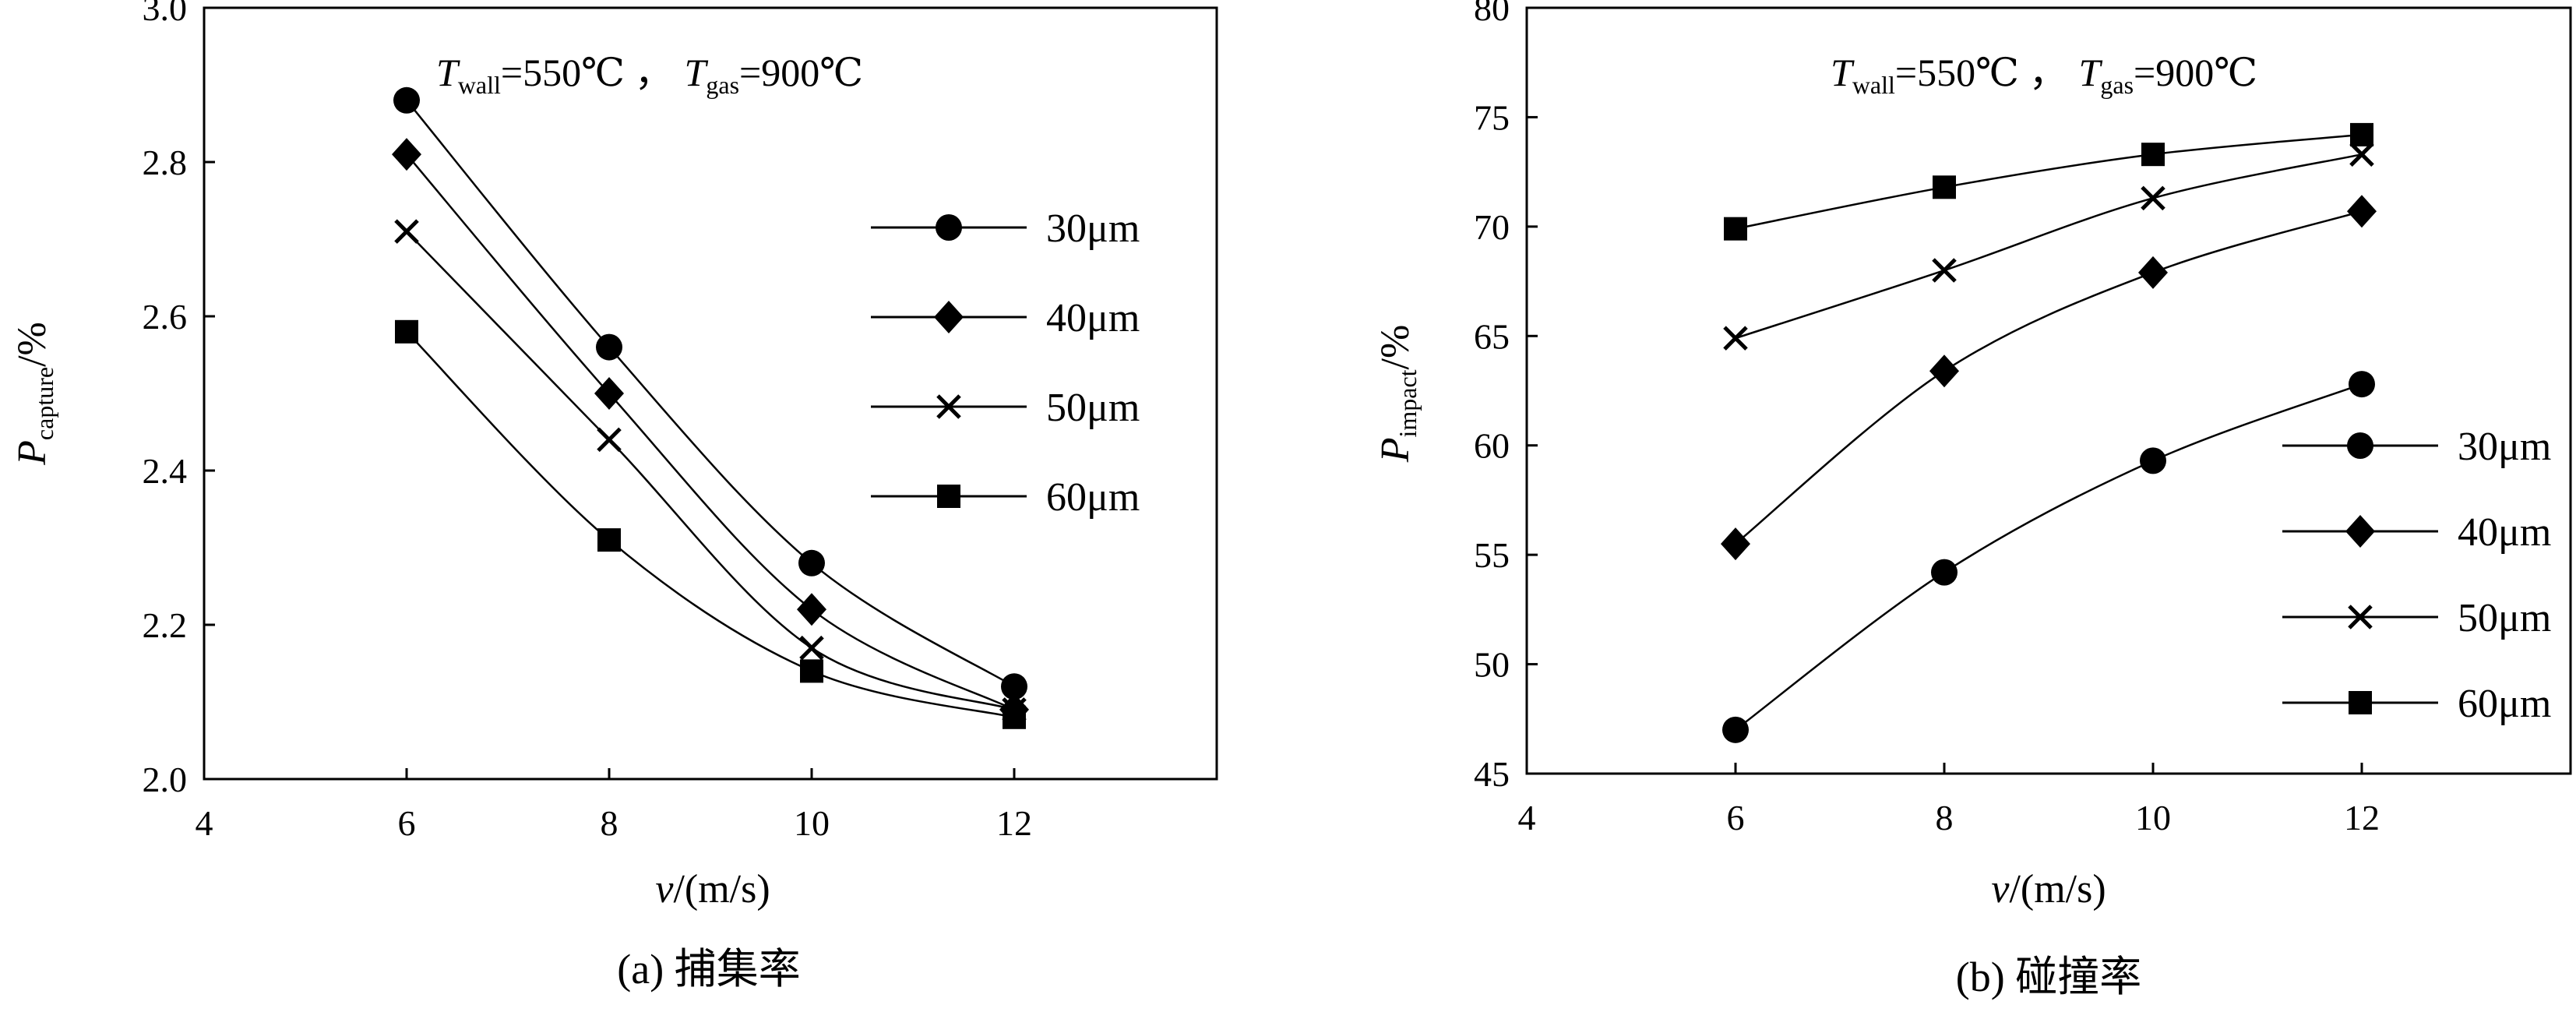  Describe the element at coordinates (2362, 154) in the screenshot. I see `data-point-50μm-12` at that location.